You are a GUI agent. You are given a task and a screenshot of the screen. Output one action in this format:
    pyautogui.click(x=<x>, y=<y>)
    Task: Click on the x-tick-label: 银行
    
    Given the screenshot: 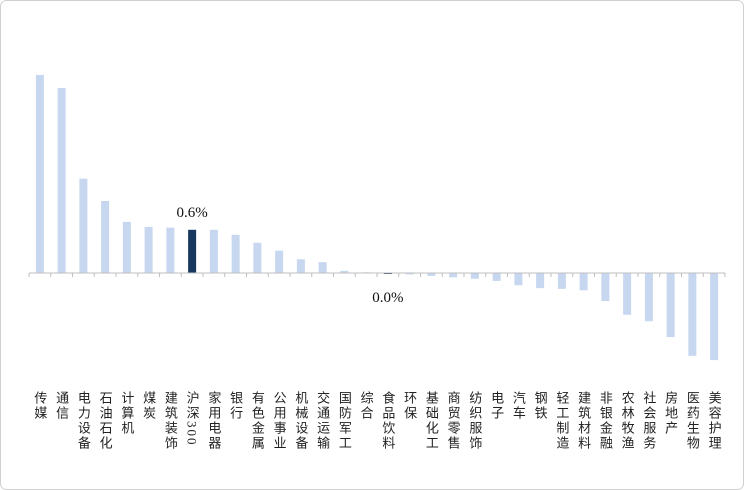 What is the action you would take?
    pyautogui.click(x=235, y=406)
    